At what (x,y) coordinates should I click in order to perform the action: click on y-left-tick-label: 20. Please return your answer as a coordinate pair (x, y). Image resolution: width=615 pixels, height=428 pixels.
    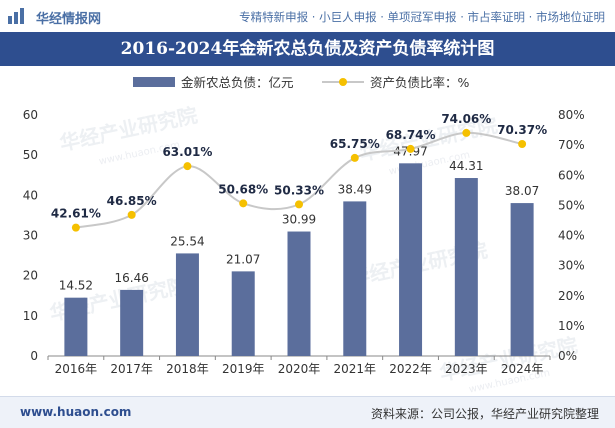
    Looking at the image, I should click on (30, 276).